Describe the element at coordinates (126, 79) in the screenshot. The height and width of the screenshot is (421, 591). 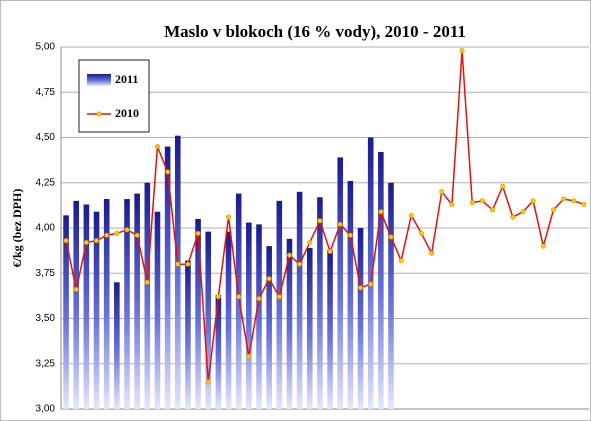
I see `legend-label: 2011` at that location.